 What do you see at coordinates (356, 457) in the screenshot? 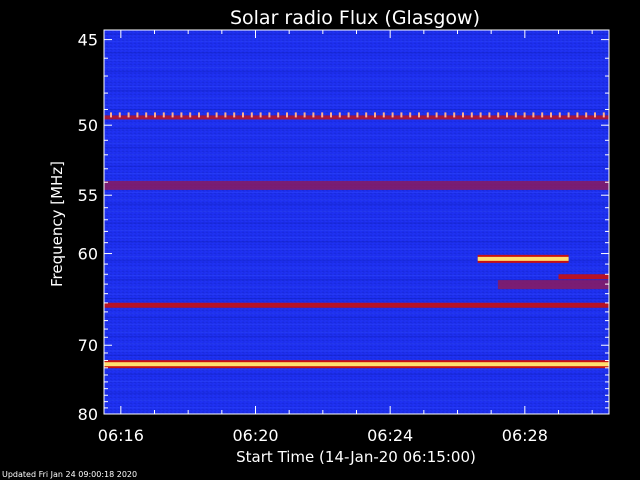
I see `x-axis-label: Start Time (14-Jan-20 06:15:00)` at bounding box center [356, 457].